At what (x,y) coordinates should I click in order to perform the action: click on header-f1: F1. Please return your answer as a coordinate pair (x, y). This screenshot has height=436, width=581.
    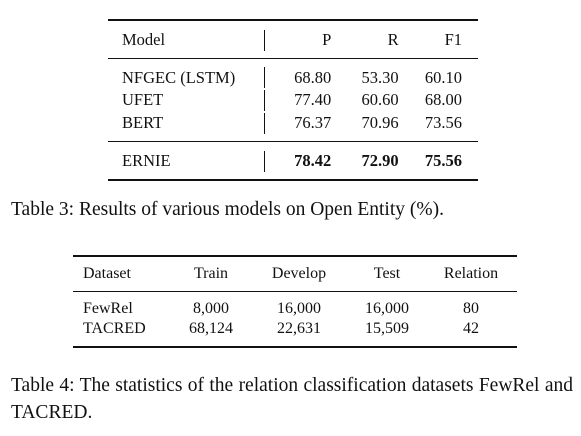
    Looking at the image, I should click on (453, 39).